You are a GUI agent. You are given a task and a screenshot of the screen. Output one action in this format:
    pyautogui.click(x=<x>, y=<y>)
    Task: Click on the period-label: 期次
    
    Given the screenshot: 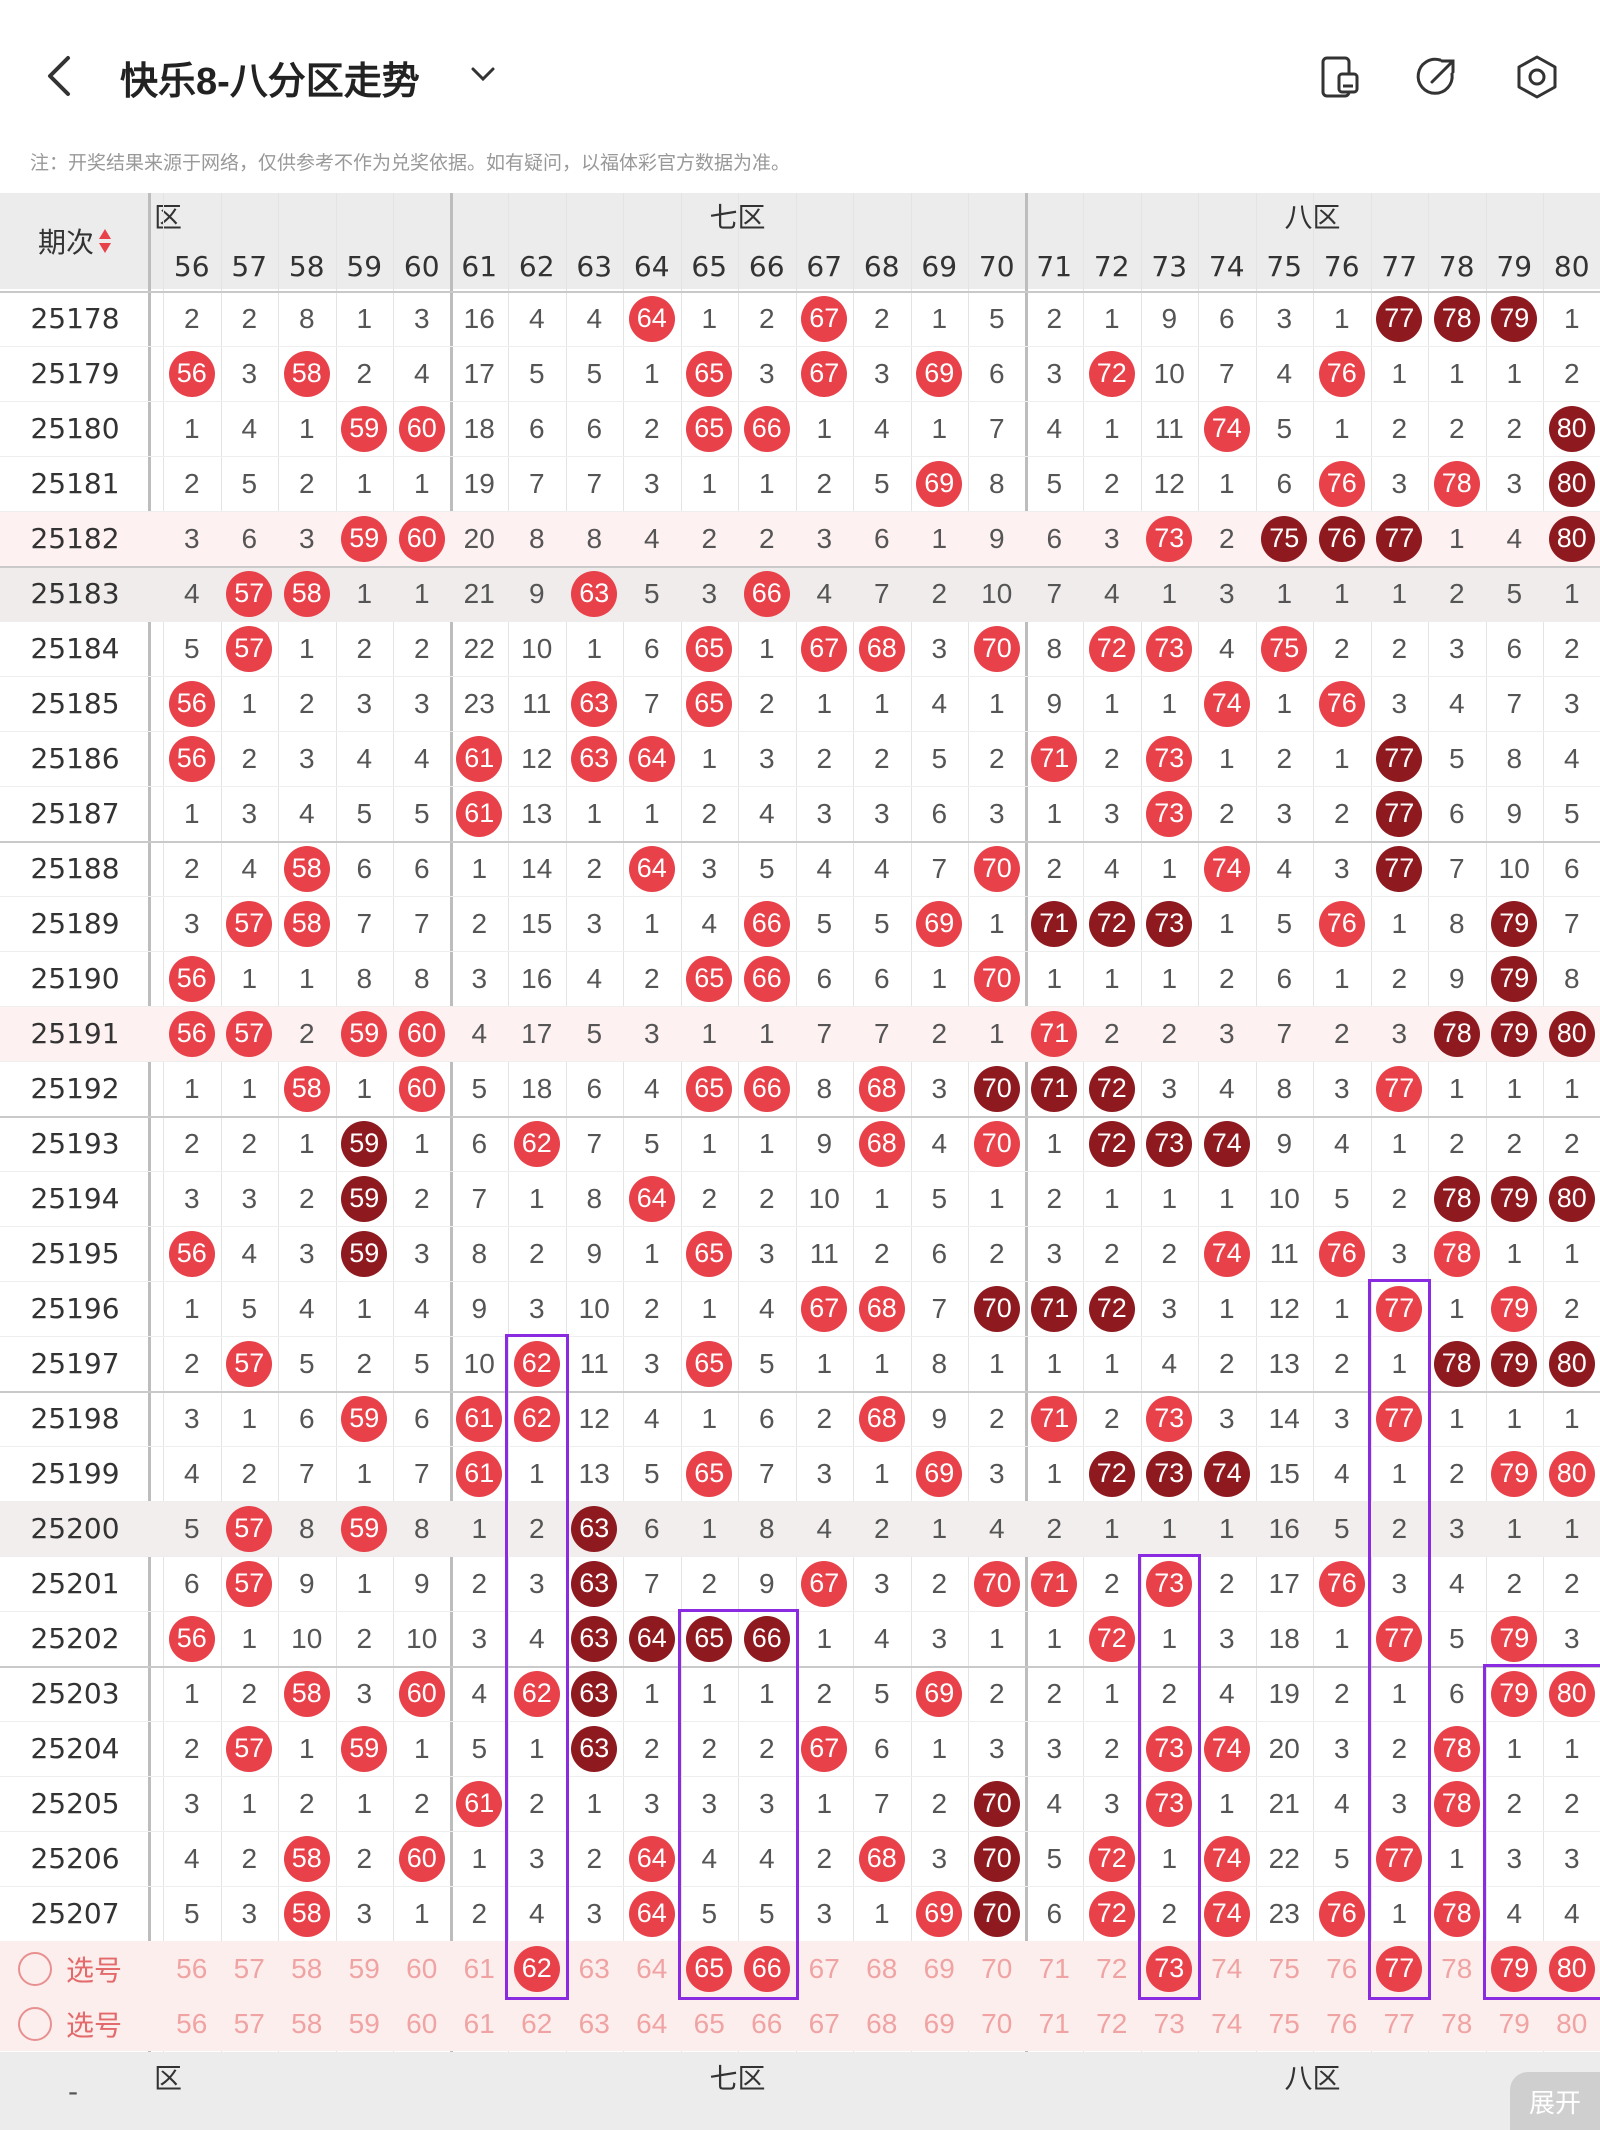 What is the action you would take?
    pyautogui.click(x=65, y=242)
    